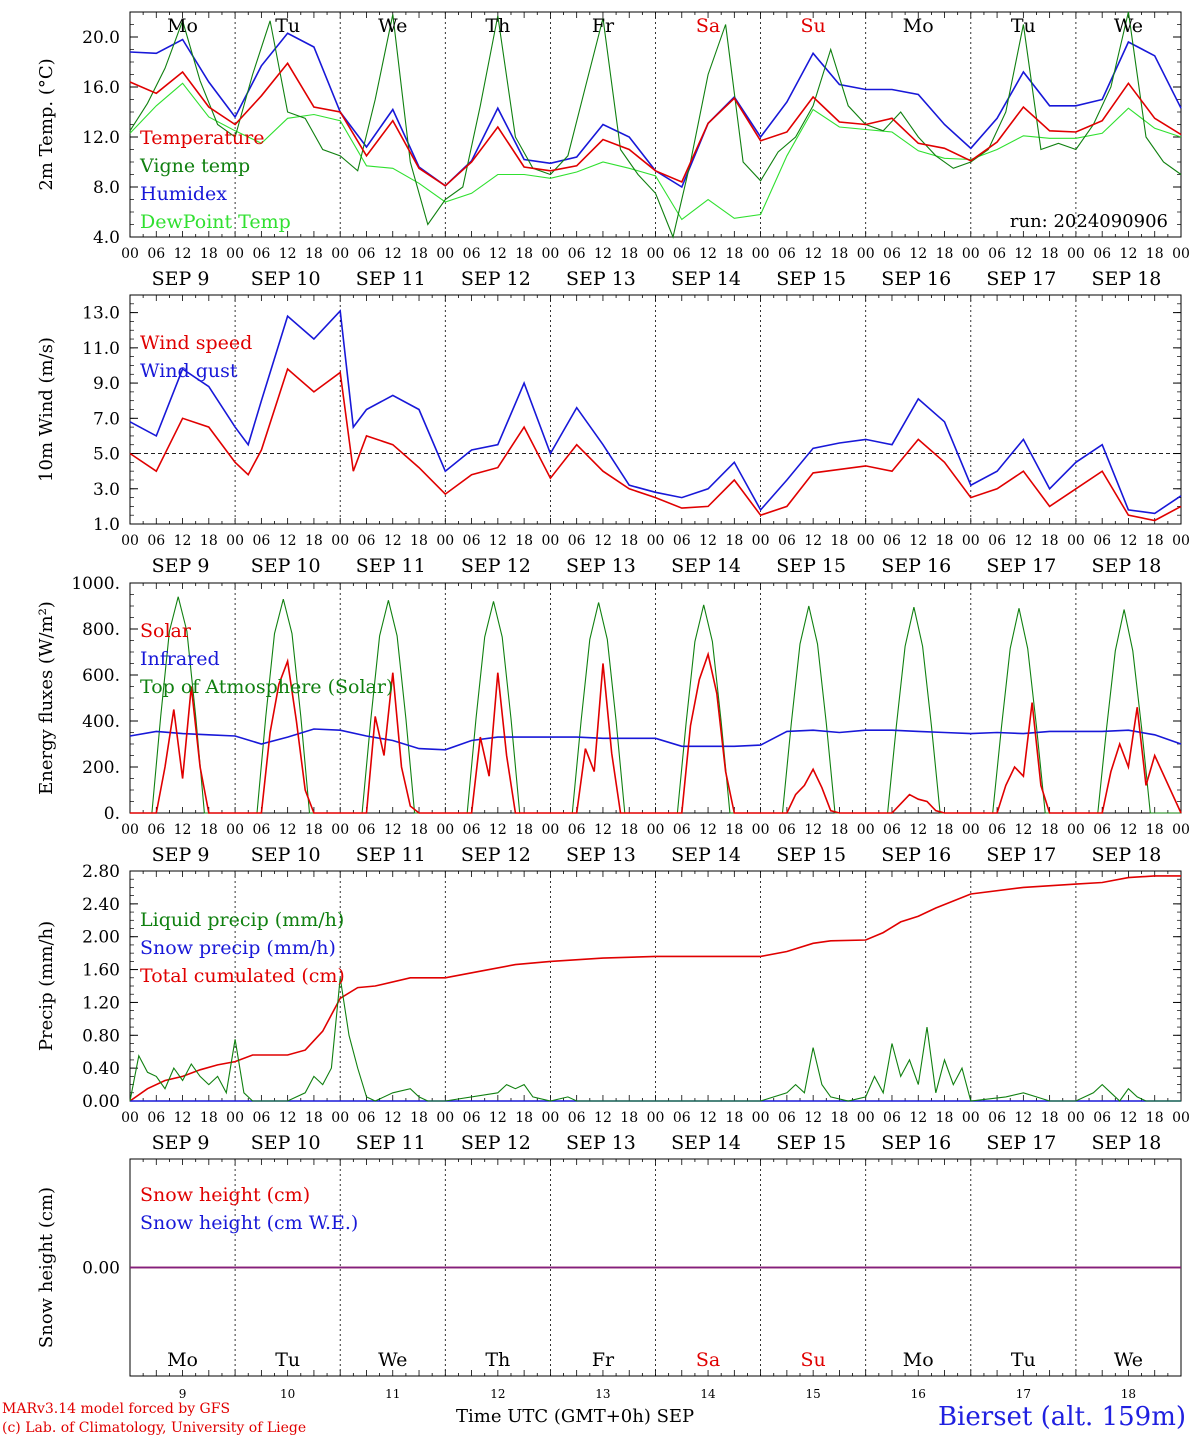 This screenshot has width=1194, height=1440. What do you see at coordinates (1021, 855) in the screenshot?
I see `date-label: SEP 17` at bounding box center [1021, 855].